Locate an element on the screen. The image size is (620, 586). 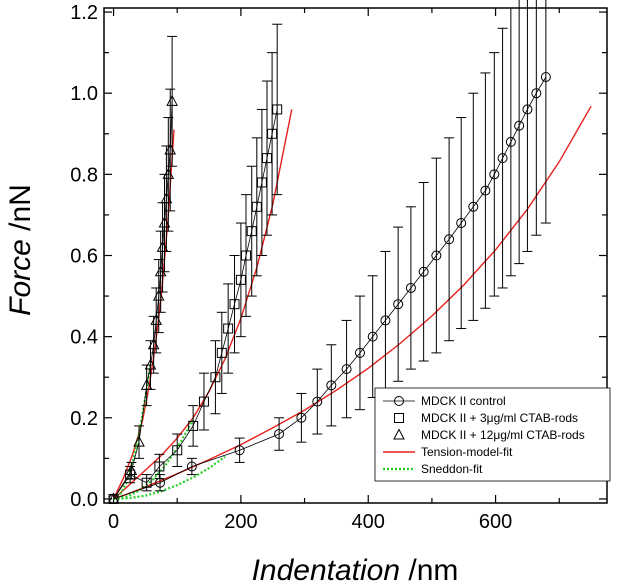
y-axis-title: Force /nN is located at coordinates (20, 250).